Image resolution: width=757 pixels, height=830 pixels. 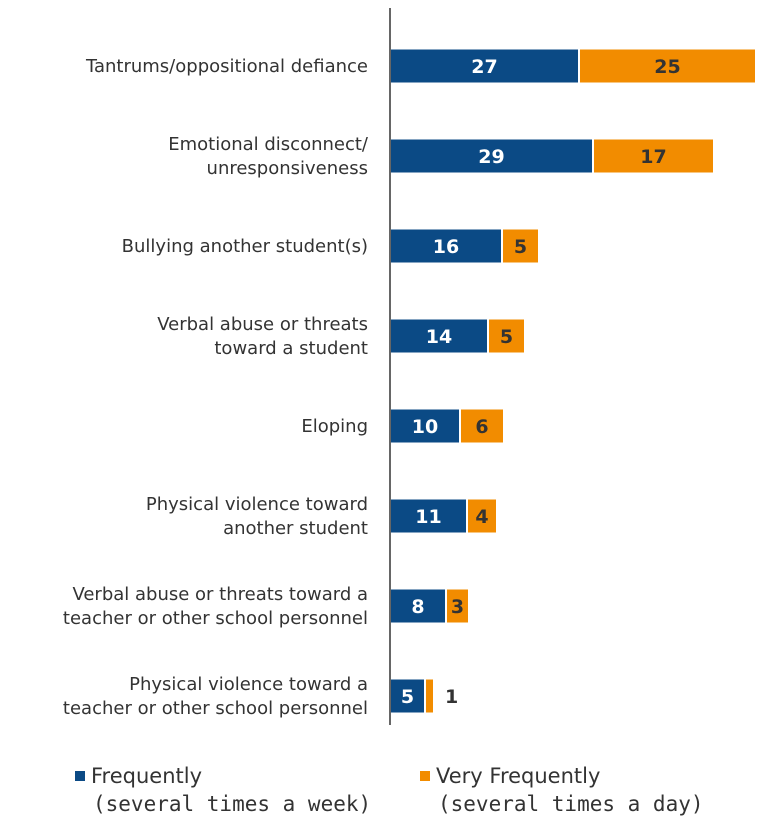 I want to click on value-label-frequently: 5, so click(x=407, y=697).